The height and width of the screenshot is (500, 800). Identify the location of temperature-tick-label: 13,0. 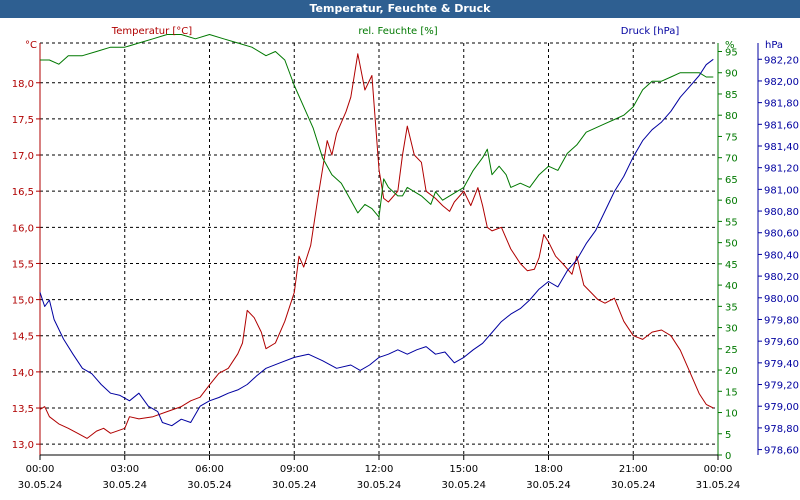
(23, 445).